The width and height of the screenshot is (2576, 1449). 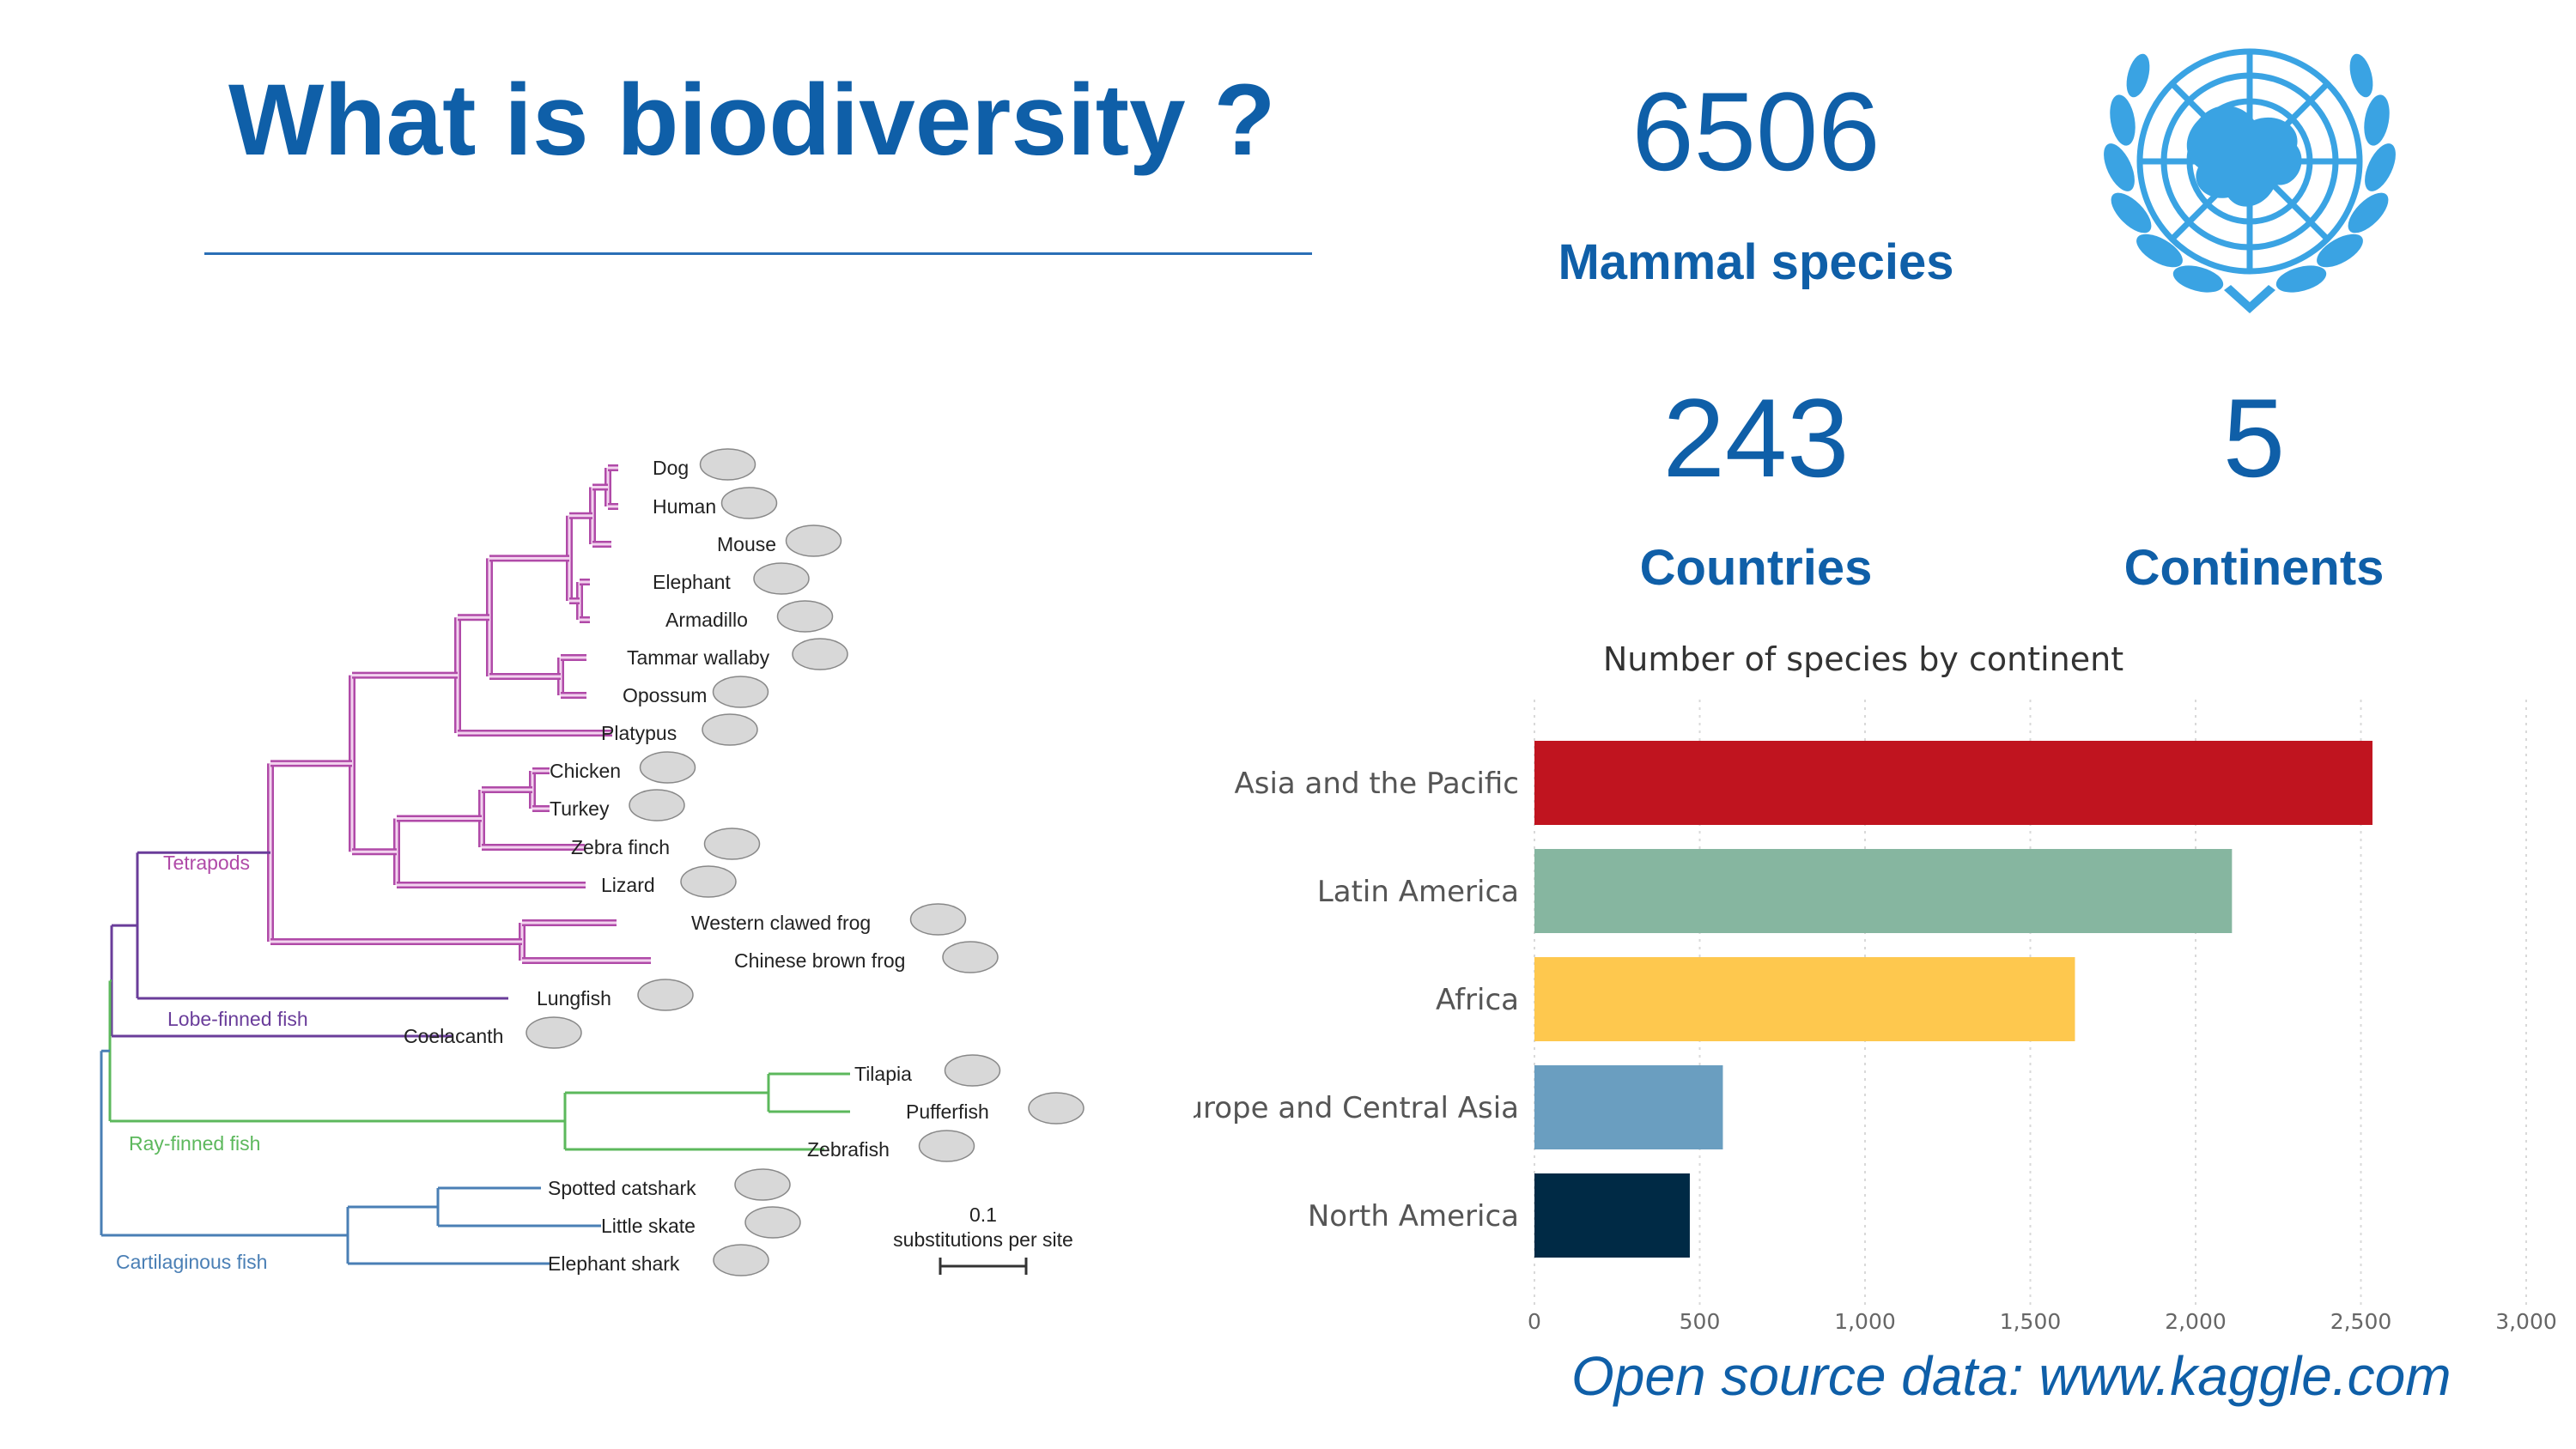 I want to click on taxon-label: Chinese brown frog, so click(x=819, y=960).